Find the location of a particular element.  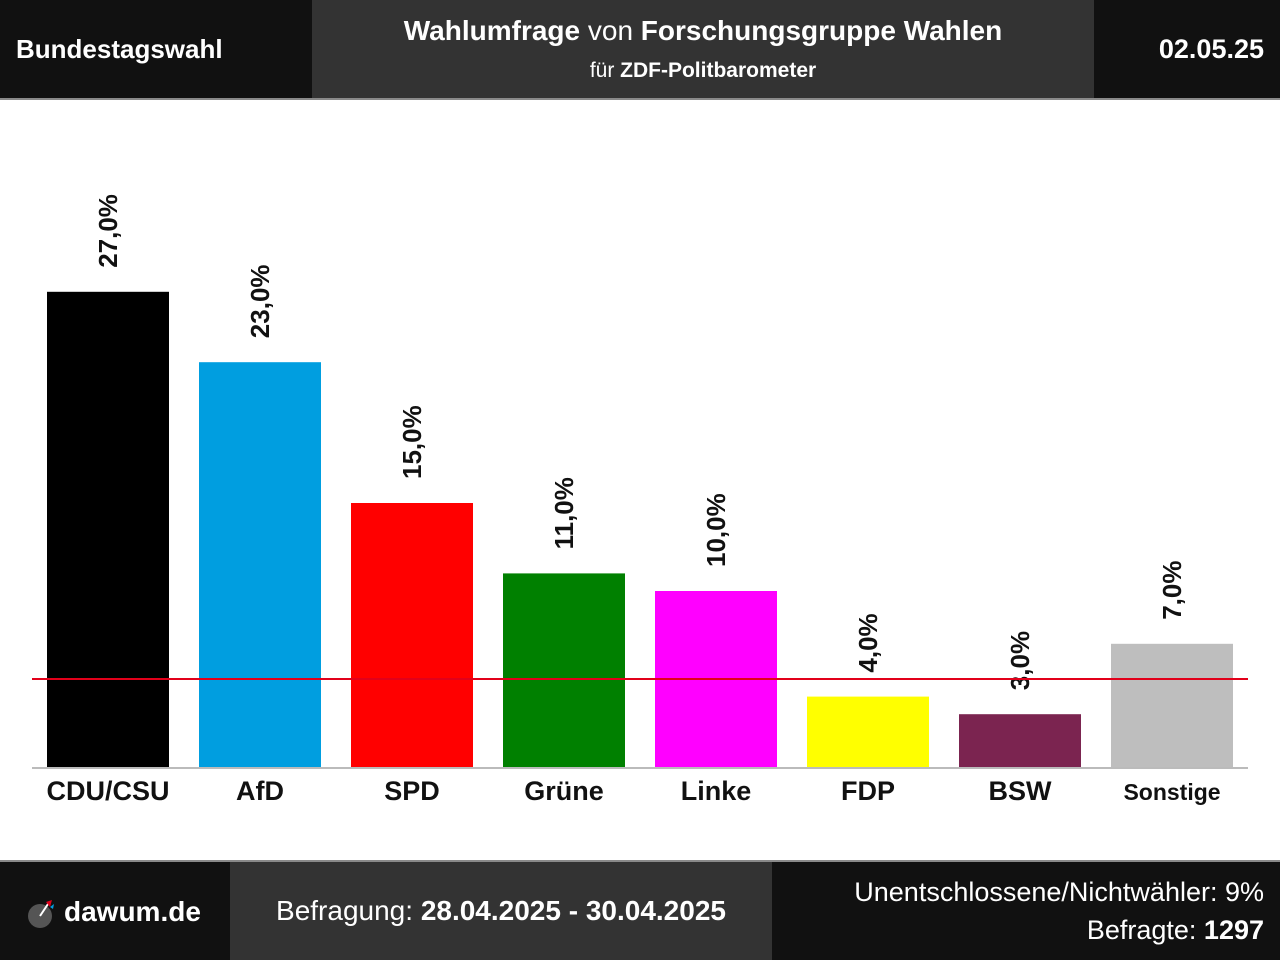

bar-grüne is located at coordinates (564, 670).